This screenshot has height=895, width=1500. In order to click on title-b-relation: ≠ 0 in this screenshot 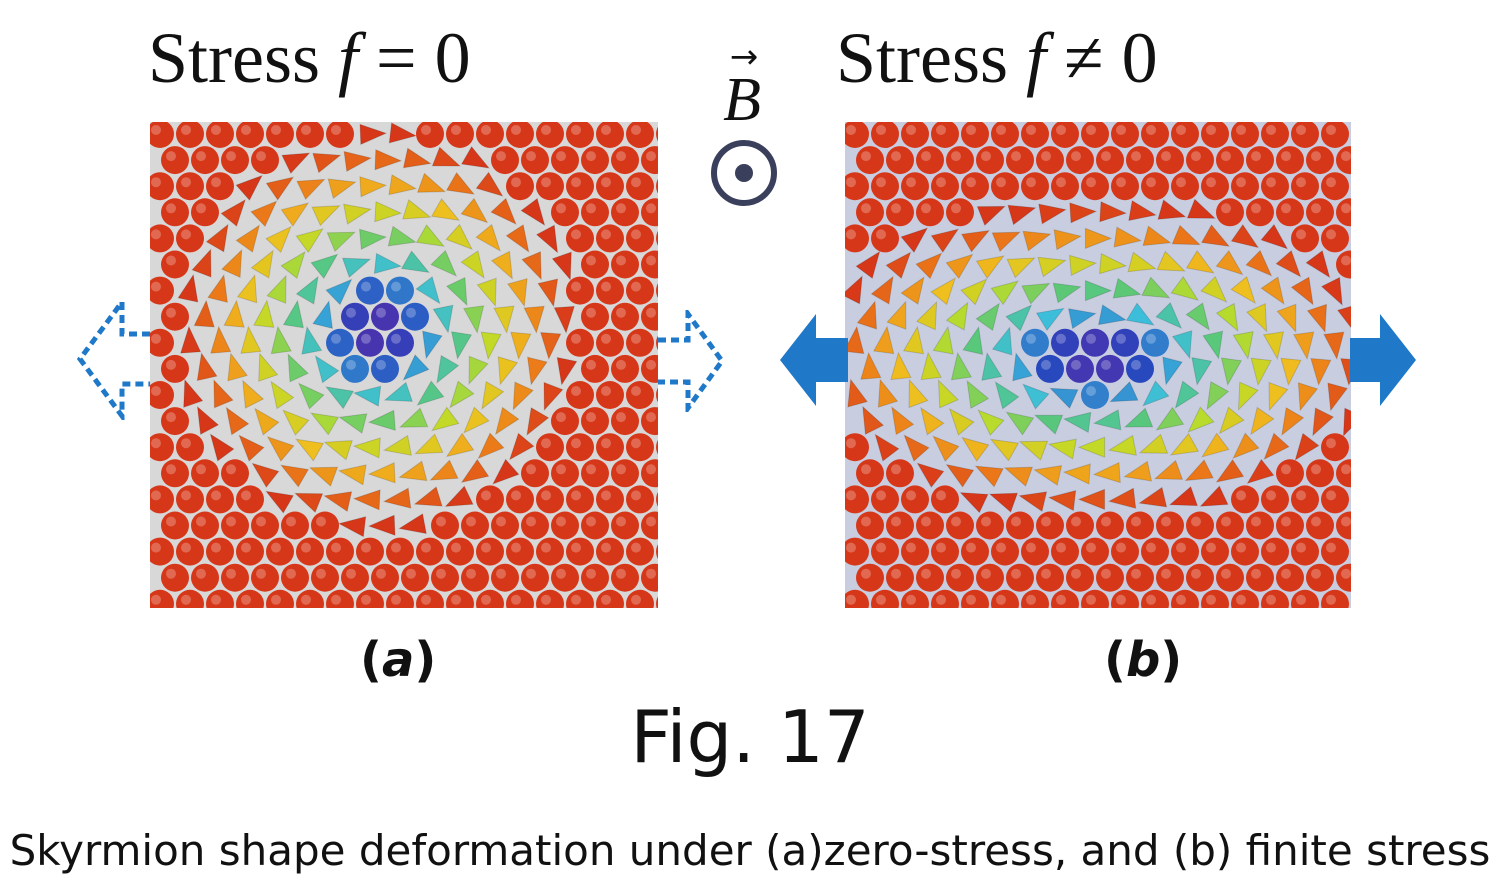, I will do `click(1102, 58)`.